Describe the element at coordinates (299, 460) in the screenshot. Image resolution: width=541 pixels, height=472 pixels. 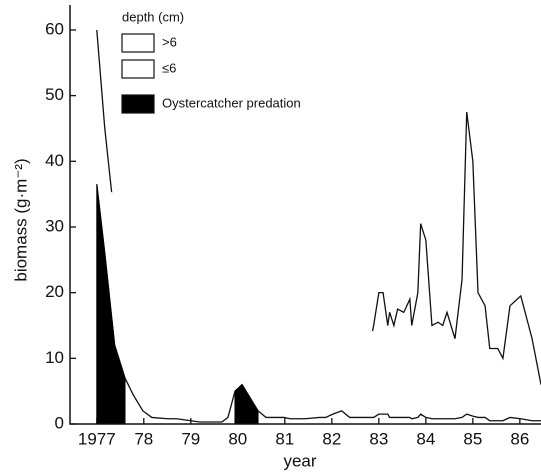
I see `x-axis-label: year` at that location.